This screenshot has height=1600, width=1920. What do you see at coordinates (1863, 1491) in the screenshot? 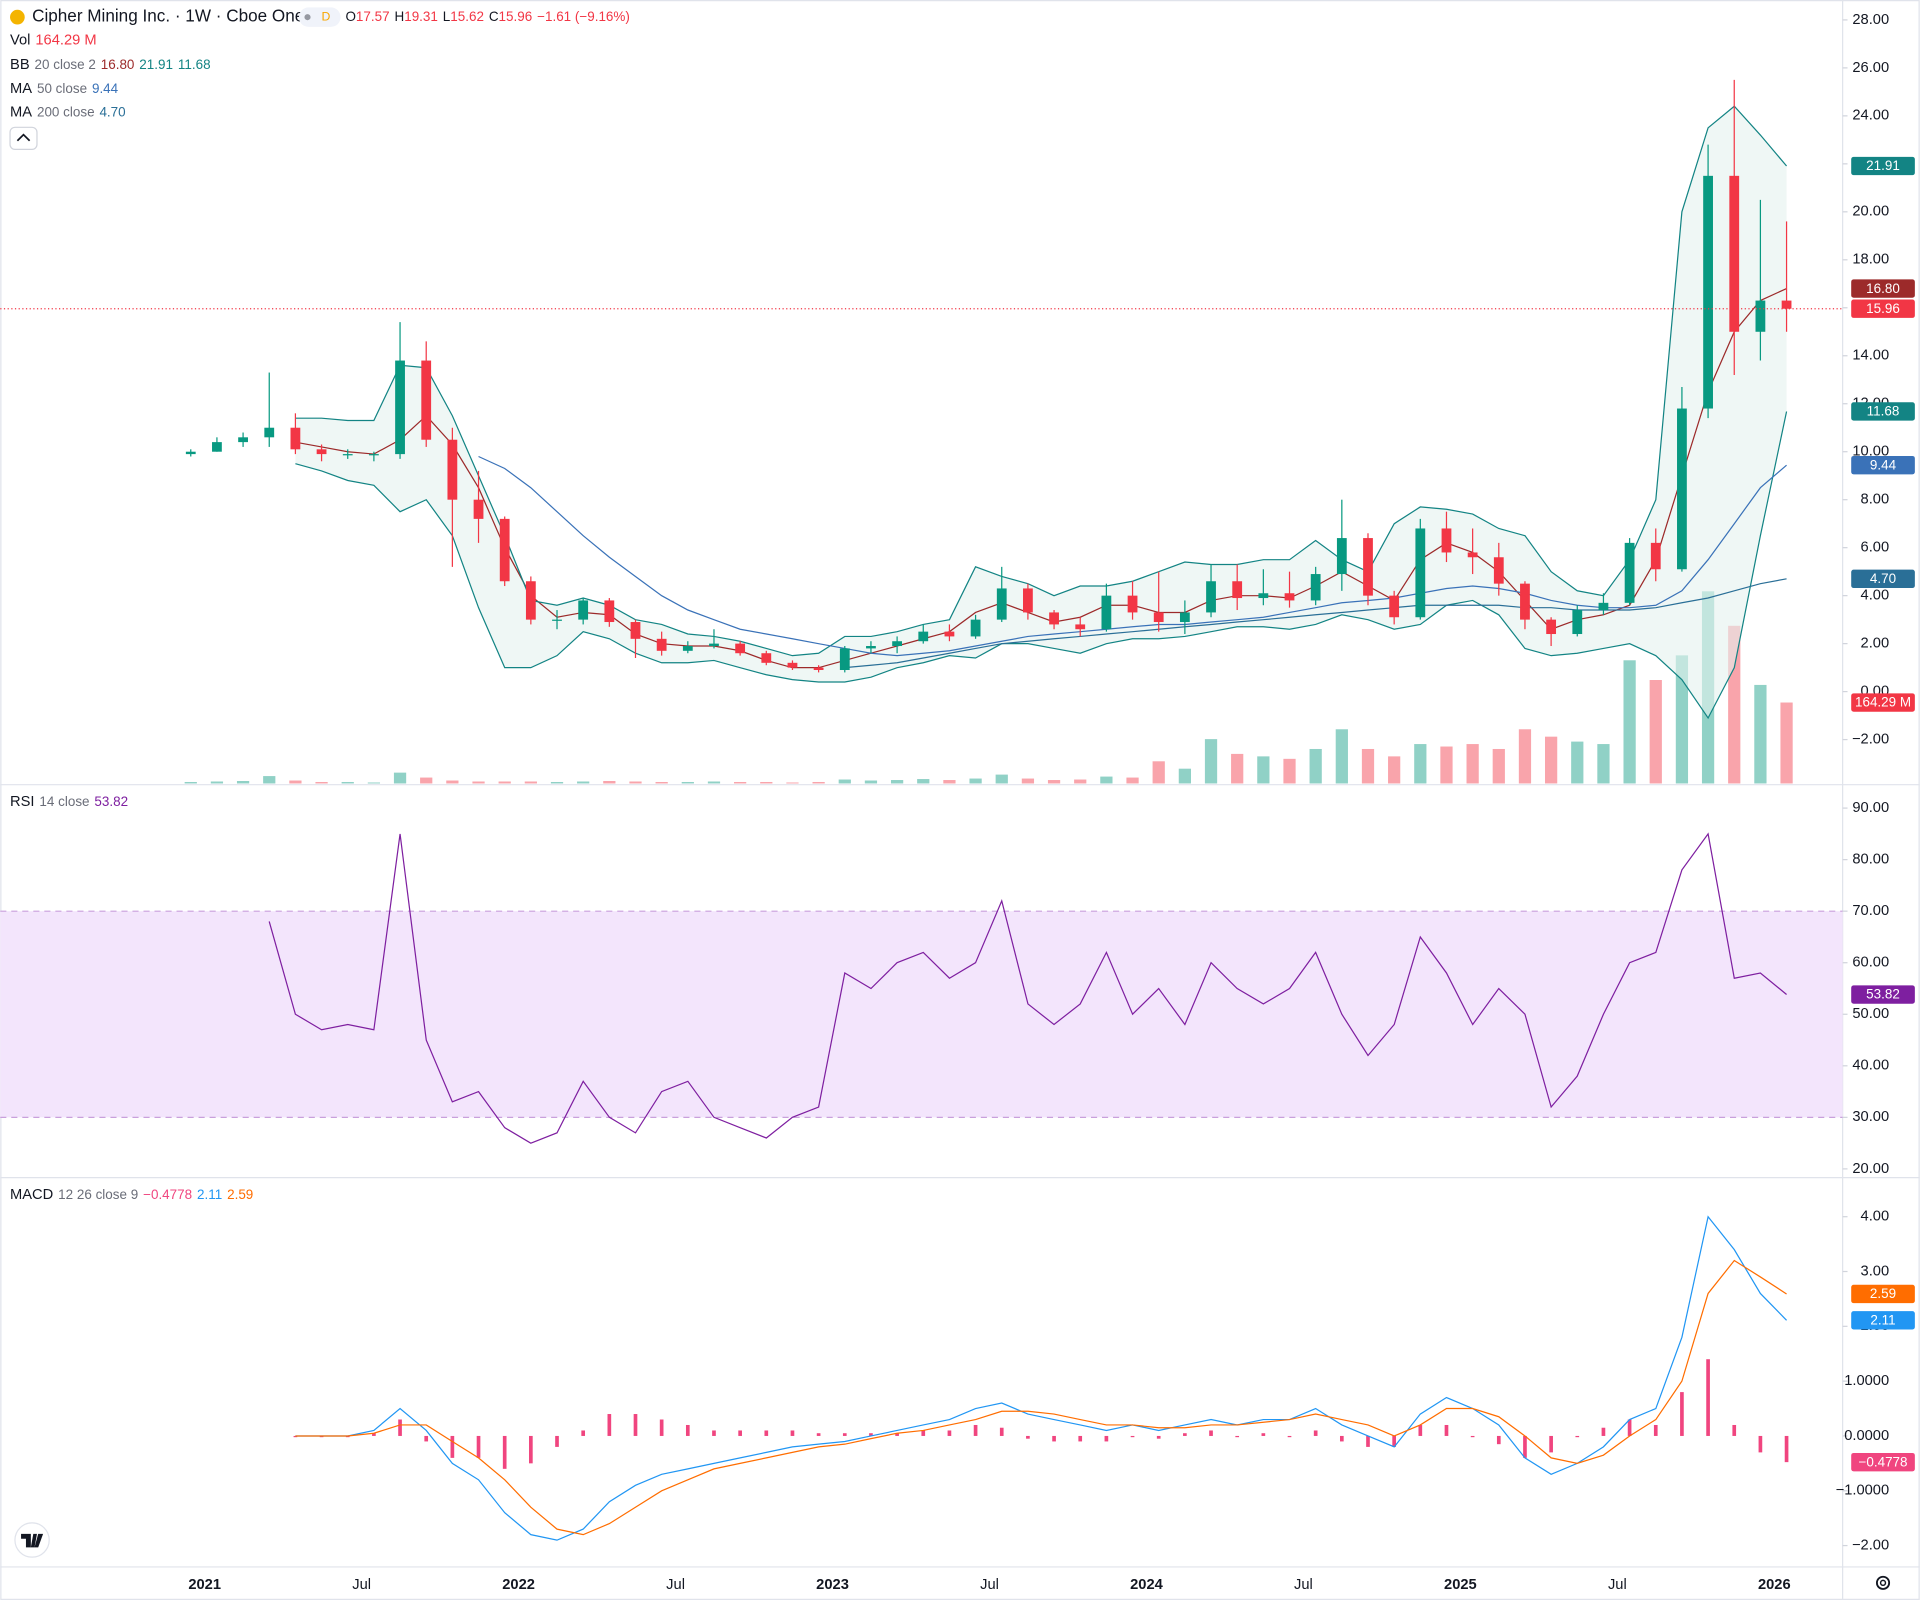
I see `y-tick-label: −1.0000` at bounding box center [1863, 1491].